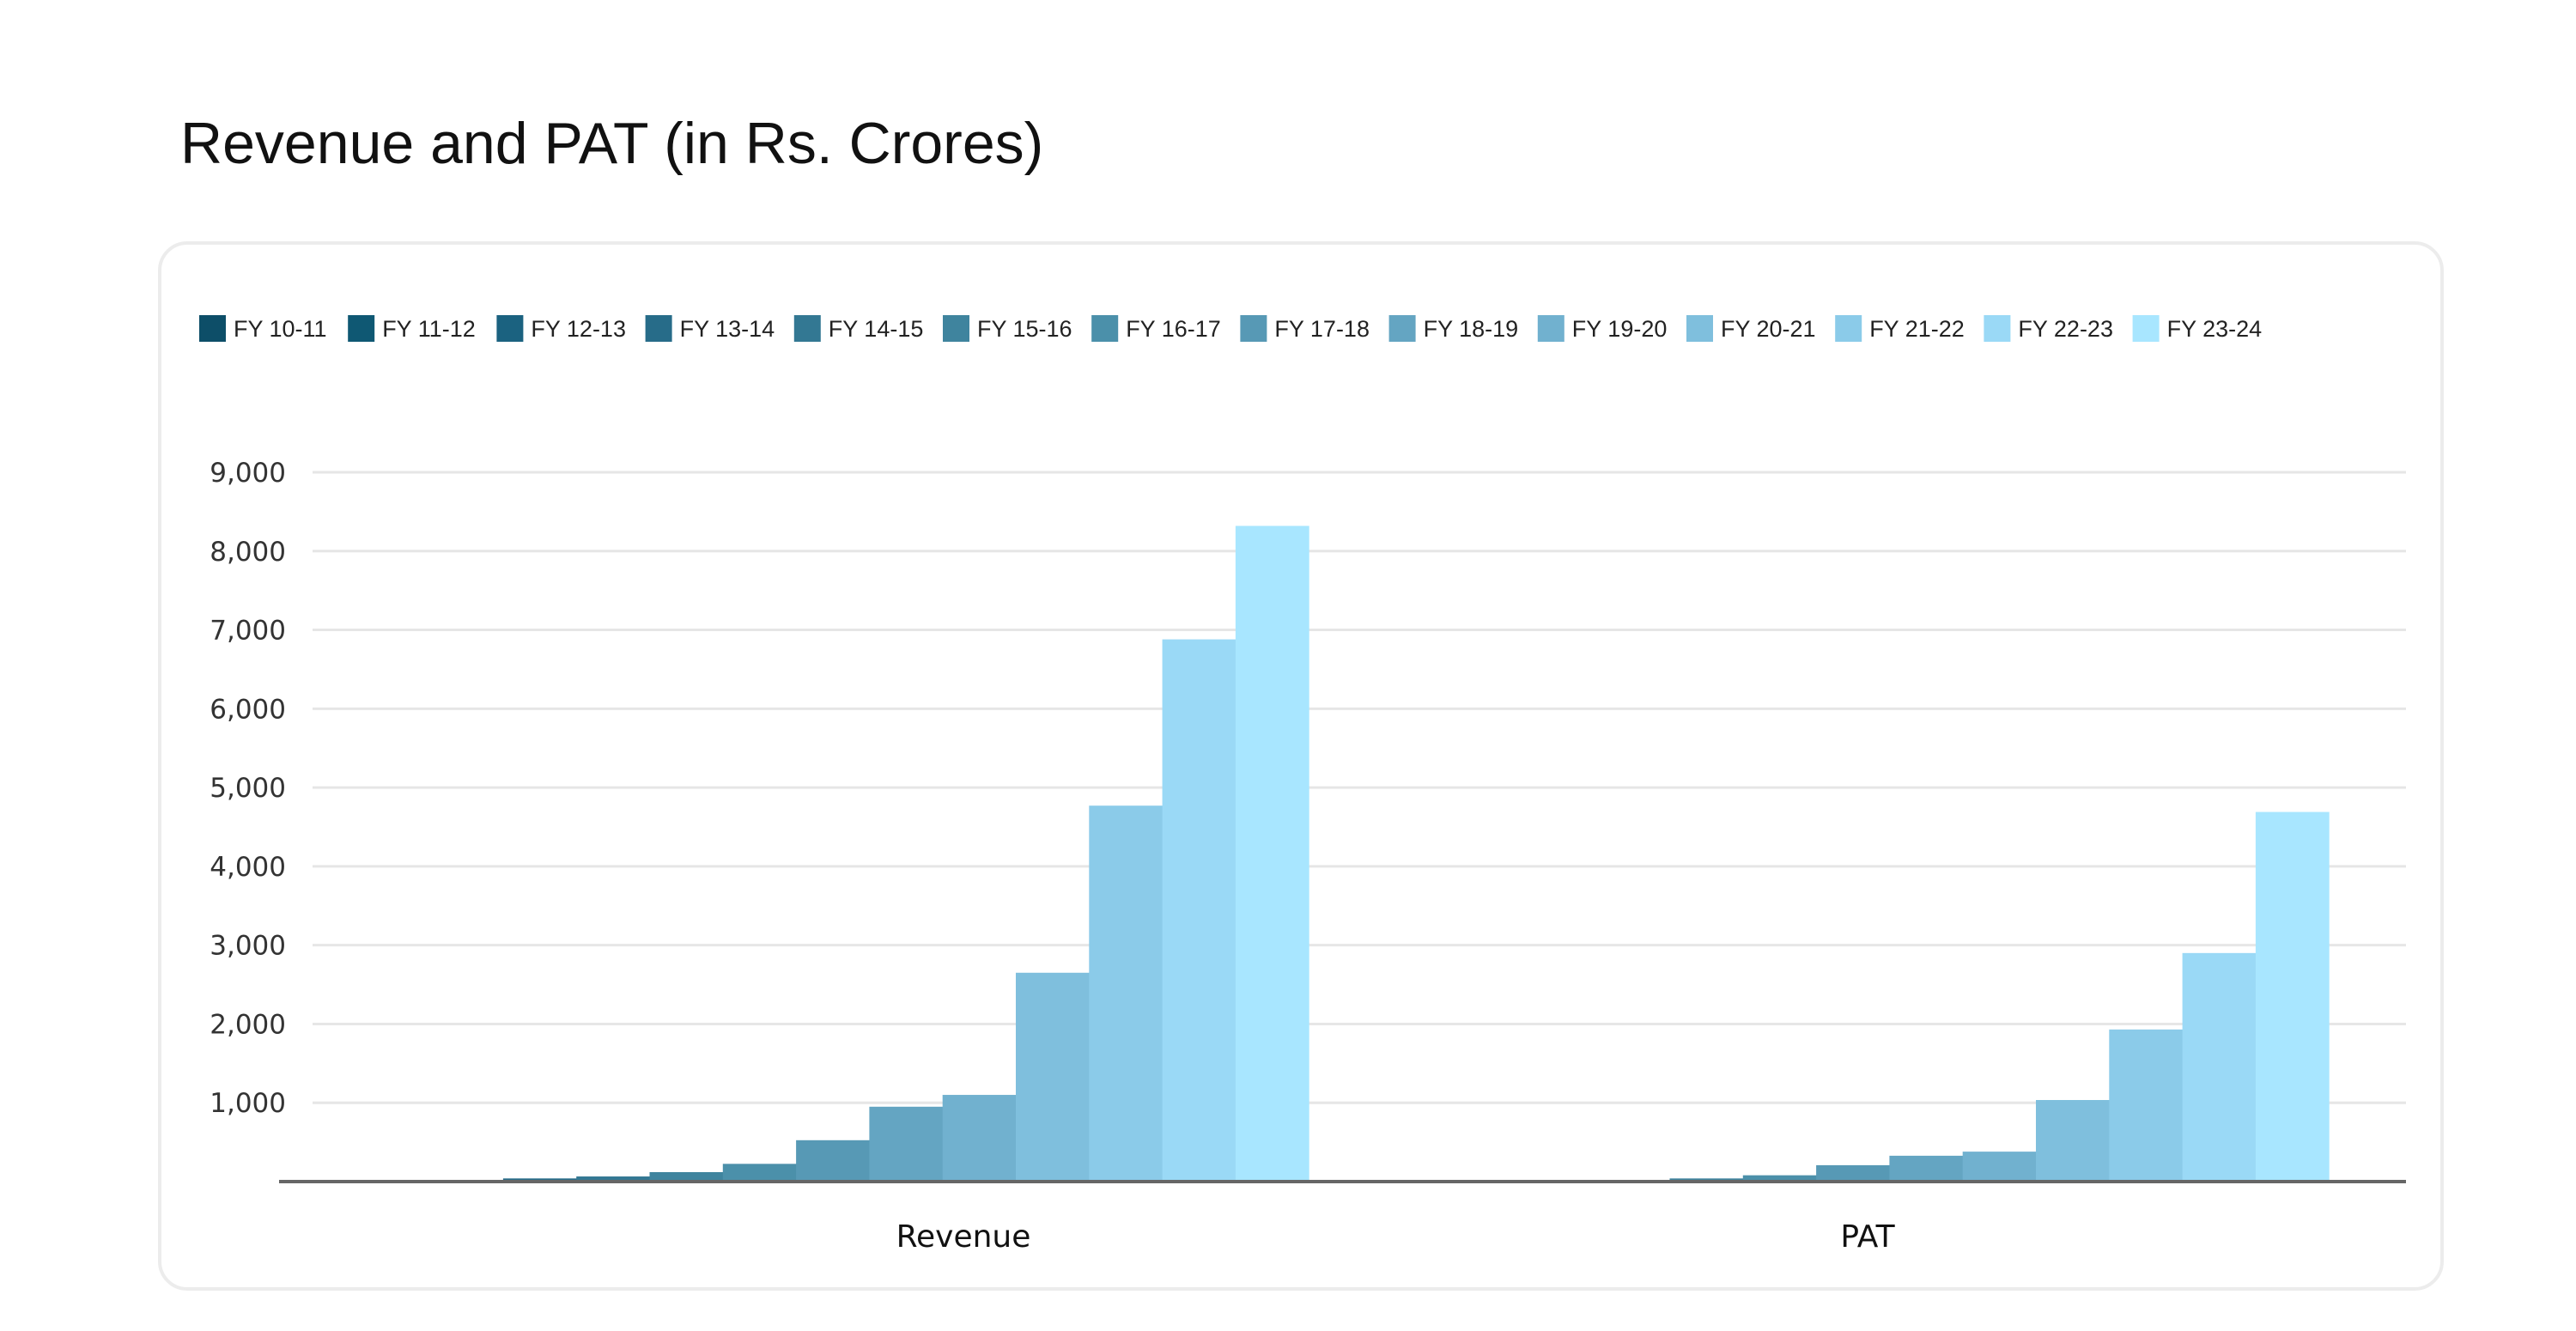 This screenshot has height=1331, width=2576. I want to click on legend-label: FY 21-22, so click(1917, 329).